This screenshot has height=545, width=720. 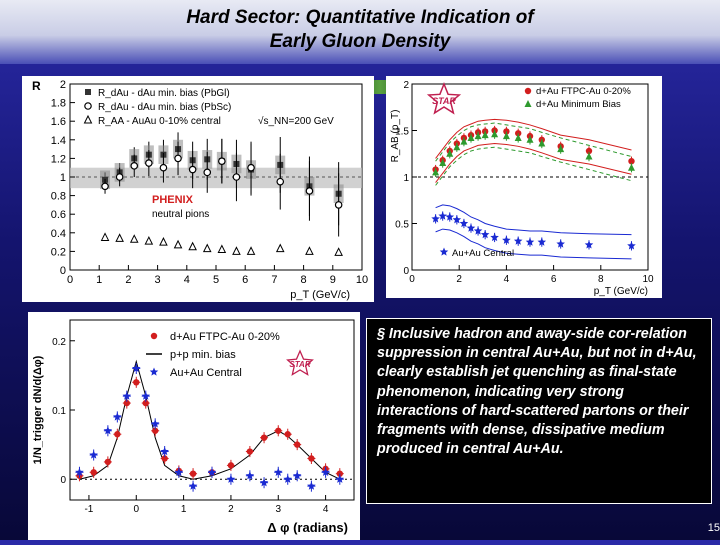 What do you see at coordinates (402, 132) in the screenshot?
I see `y-tick-label: 1.5` at bounding box center [402, 132].